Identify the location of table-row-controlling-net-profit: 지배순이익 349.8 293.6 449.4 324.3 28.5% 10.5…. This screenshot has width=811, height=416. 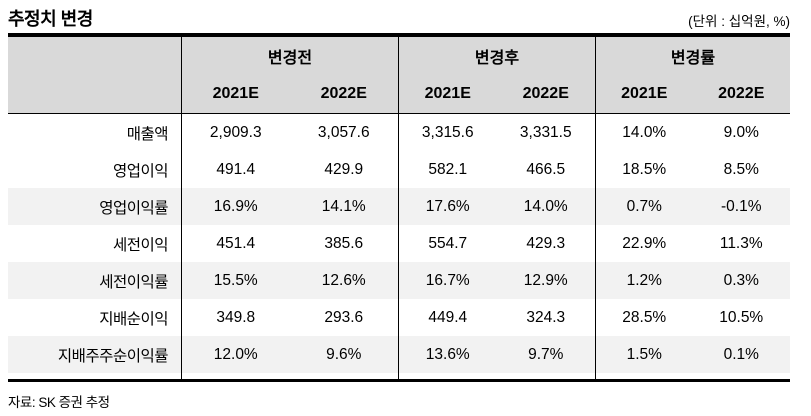
(399, 317).